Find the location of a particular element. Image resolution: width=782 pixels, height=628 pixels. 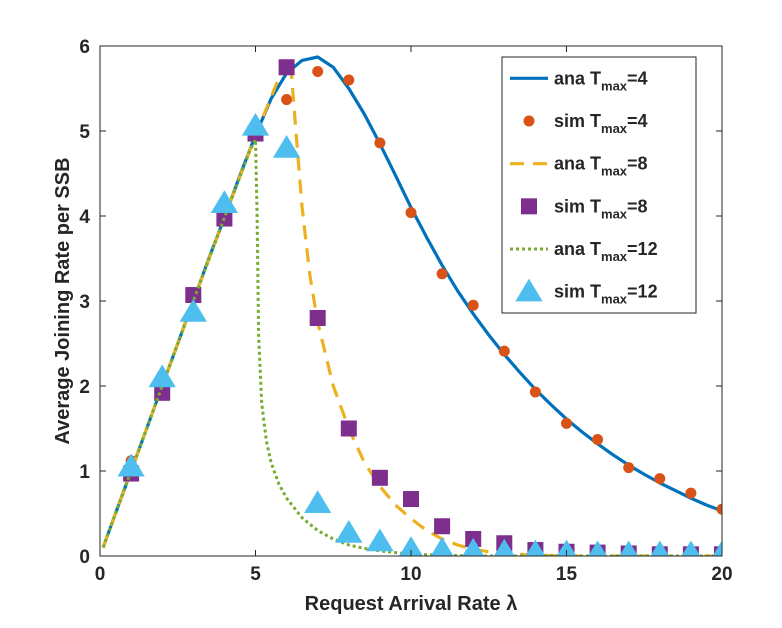

legend-item: ana Tmax=4 is located at coordinates (579, 80).